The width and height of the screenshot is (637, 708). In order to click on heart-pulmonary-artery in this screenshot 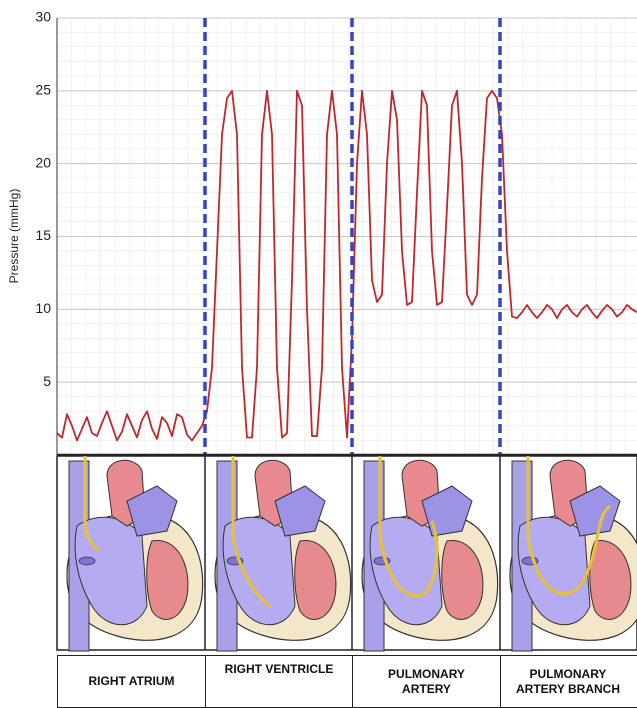, I will do `click(430, 554)`.